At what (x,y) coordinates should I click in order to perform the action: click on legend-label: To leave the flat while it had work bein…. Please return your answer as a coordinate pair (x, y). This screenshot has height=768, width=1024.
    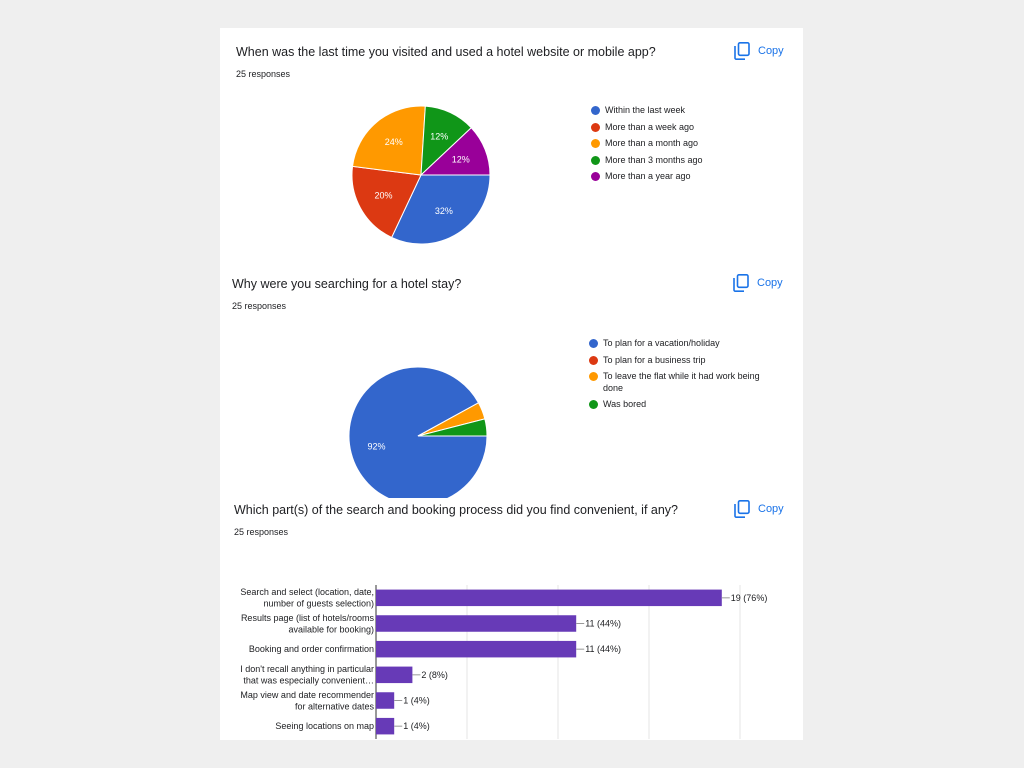
    Looking at the image, I should click on (681, 382).